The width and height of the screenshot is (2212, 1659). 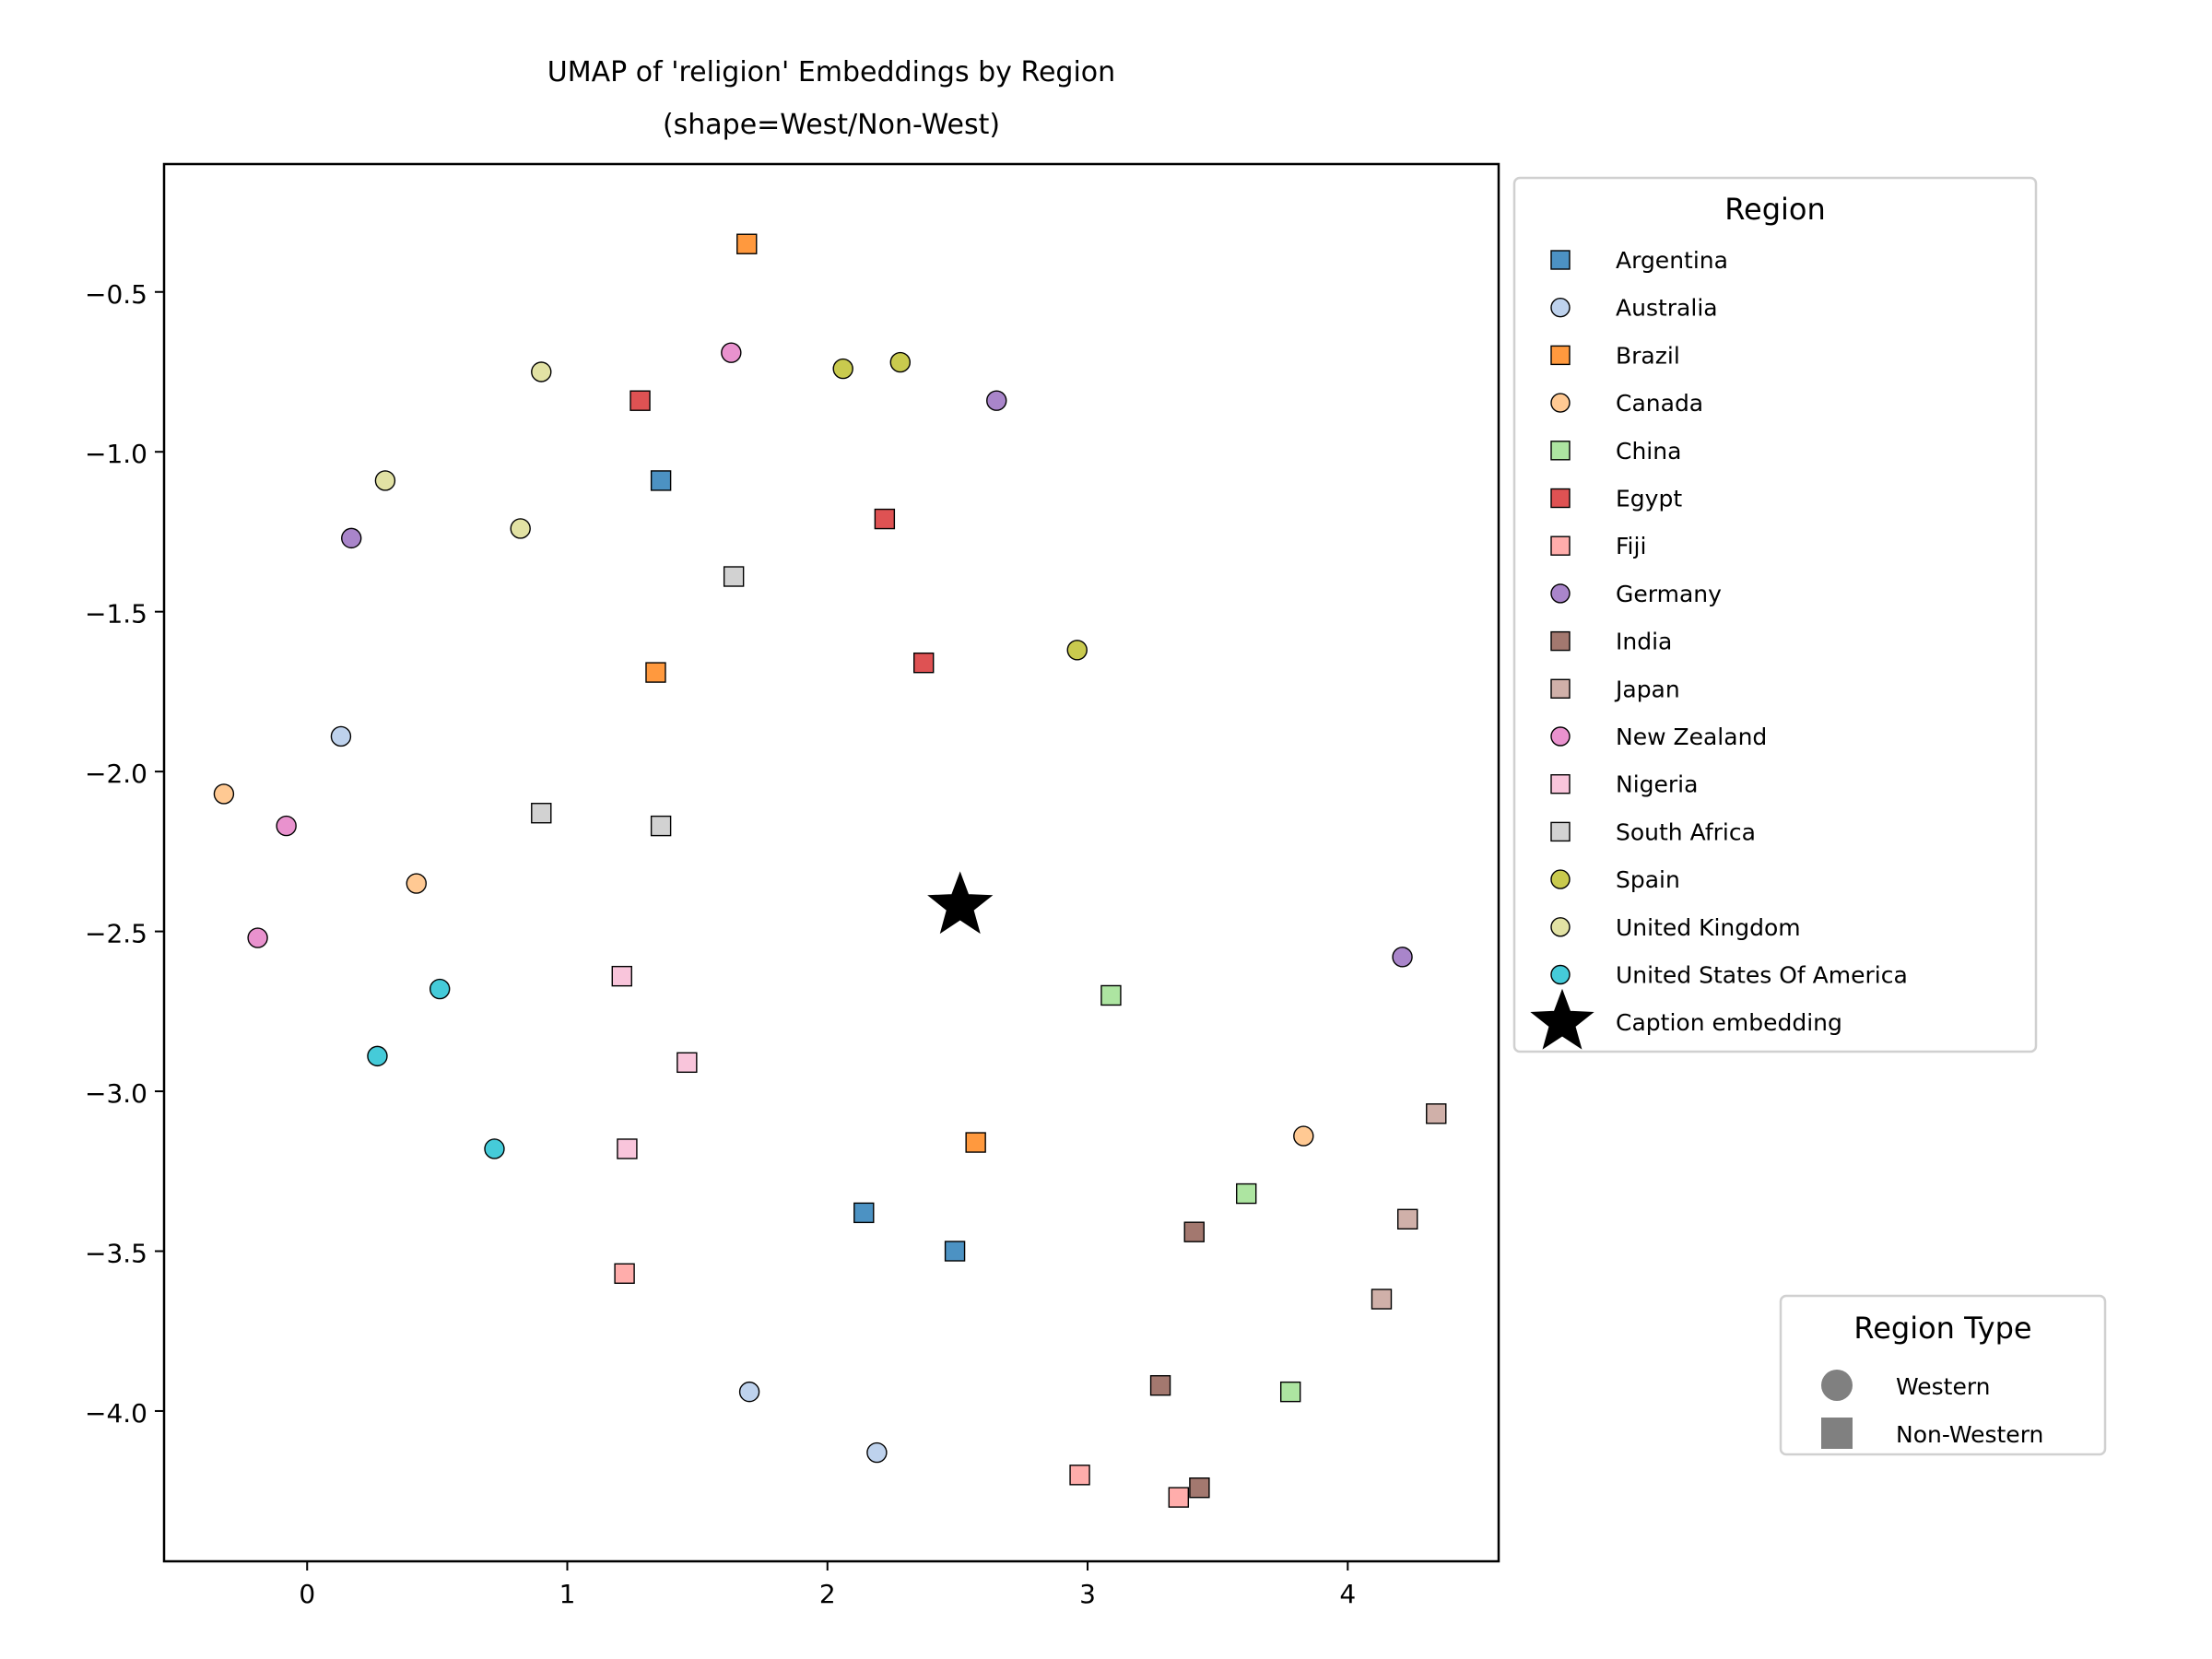 I want to click on chart-title: UMAP of 'religion' Embeddings by Region, so click(x=831, y=72).